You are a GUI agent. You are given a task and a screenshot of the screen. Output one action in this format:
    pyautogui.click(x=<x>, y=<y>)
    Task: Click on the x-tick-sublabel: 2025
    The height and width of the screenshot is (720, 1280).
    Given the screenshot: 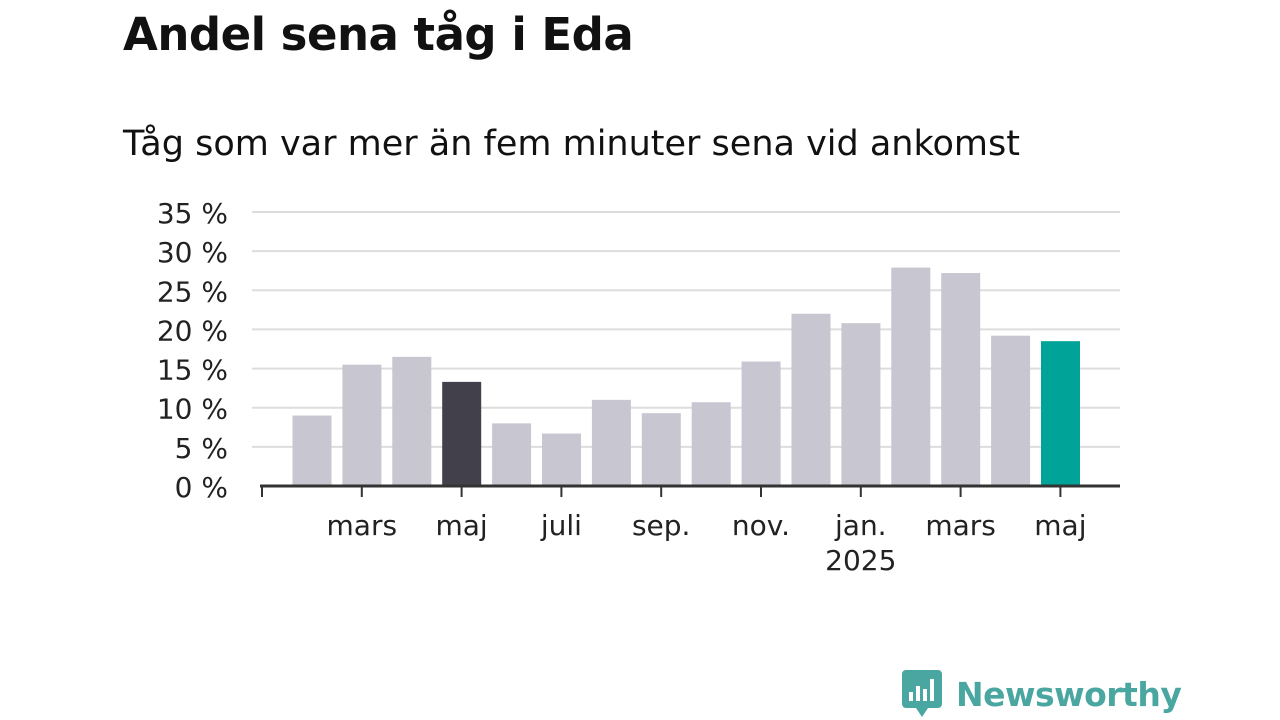 What is the action you would take?
    pyautogui.click(x=860, y=560)
    